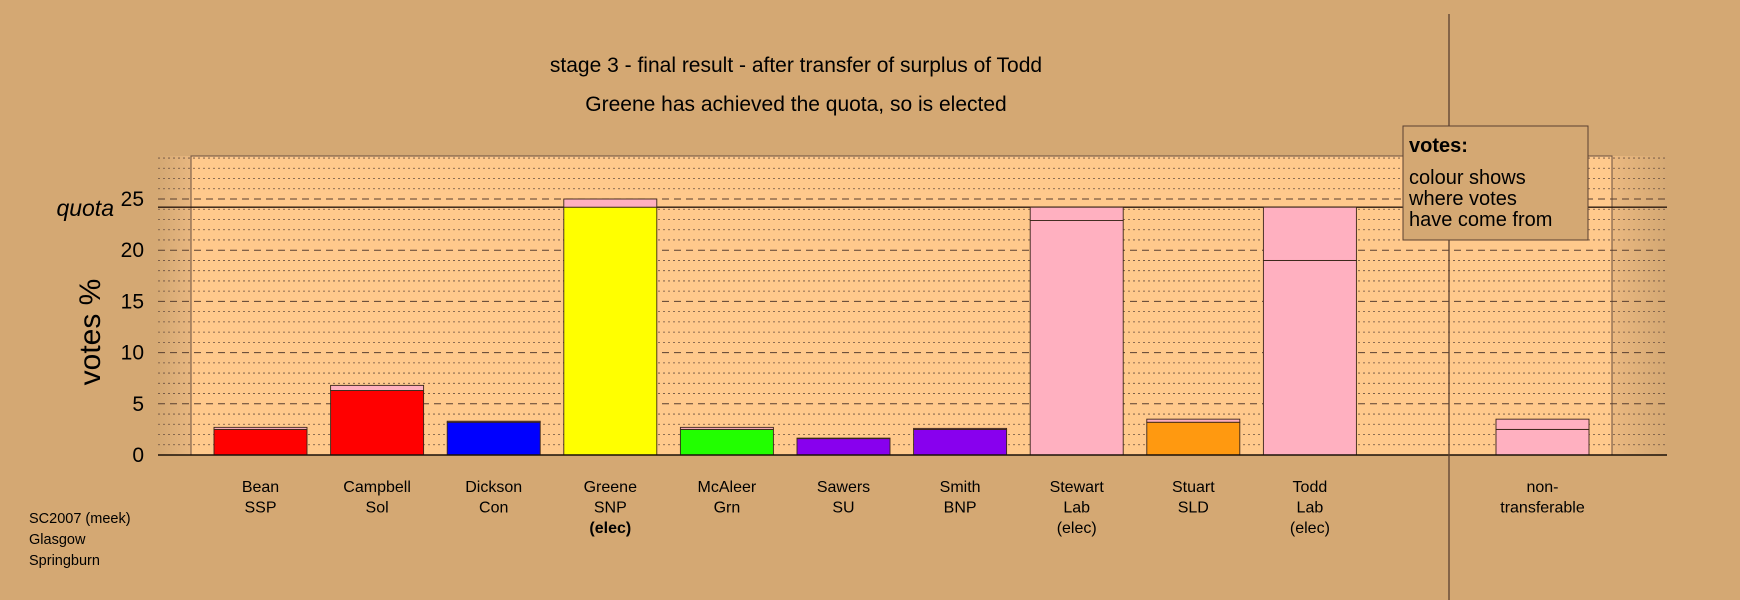  I want to click on bar-greene-label-2: SNP, so click(610, 508).